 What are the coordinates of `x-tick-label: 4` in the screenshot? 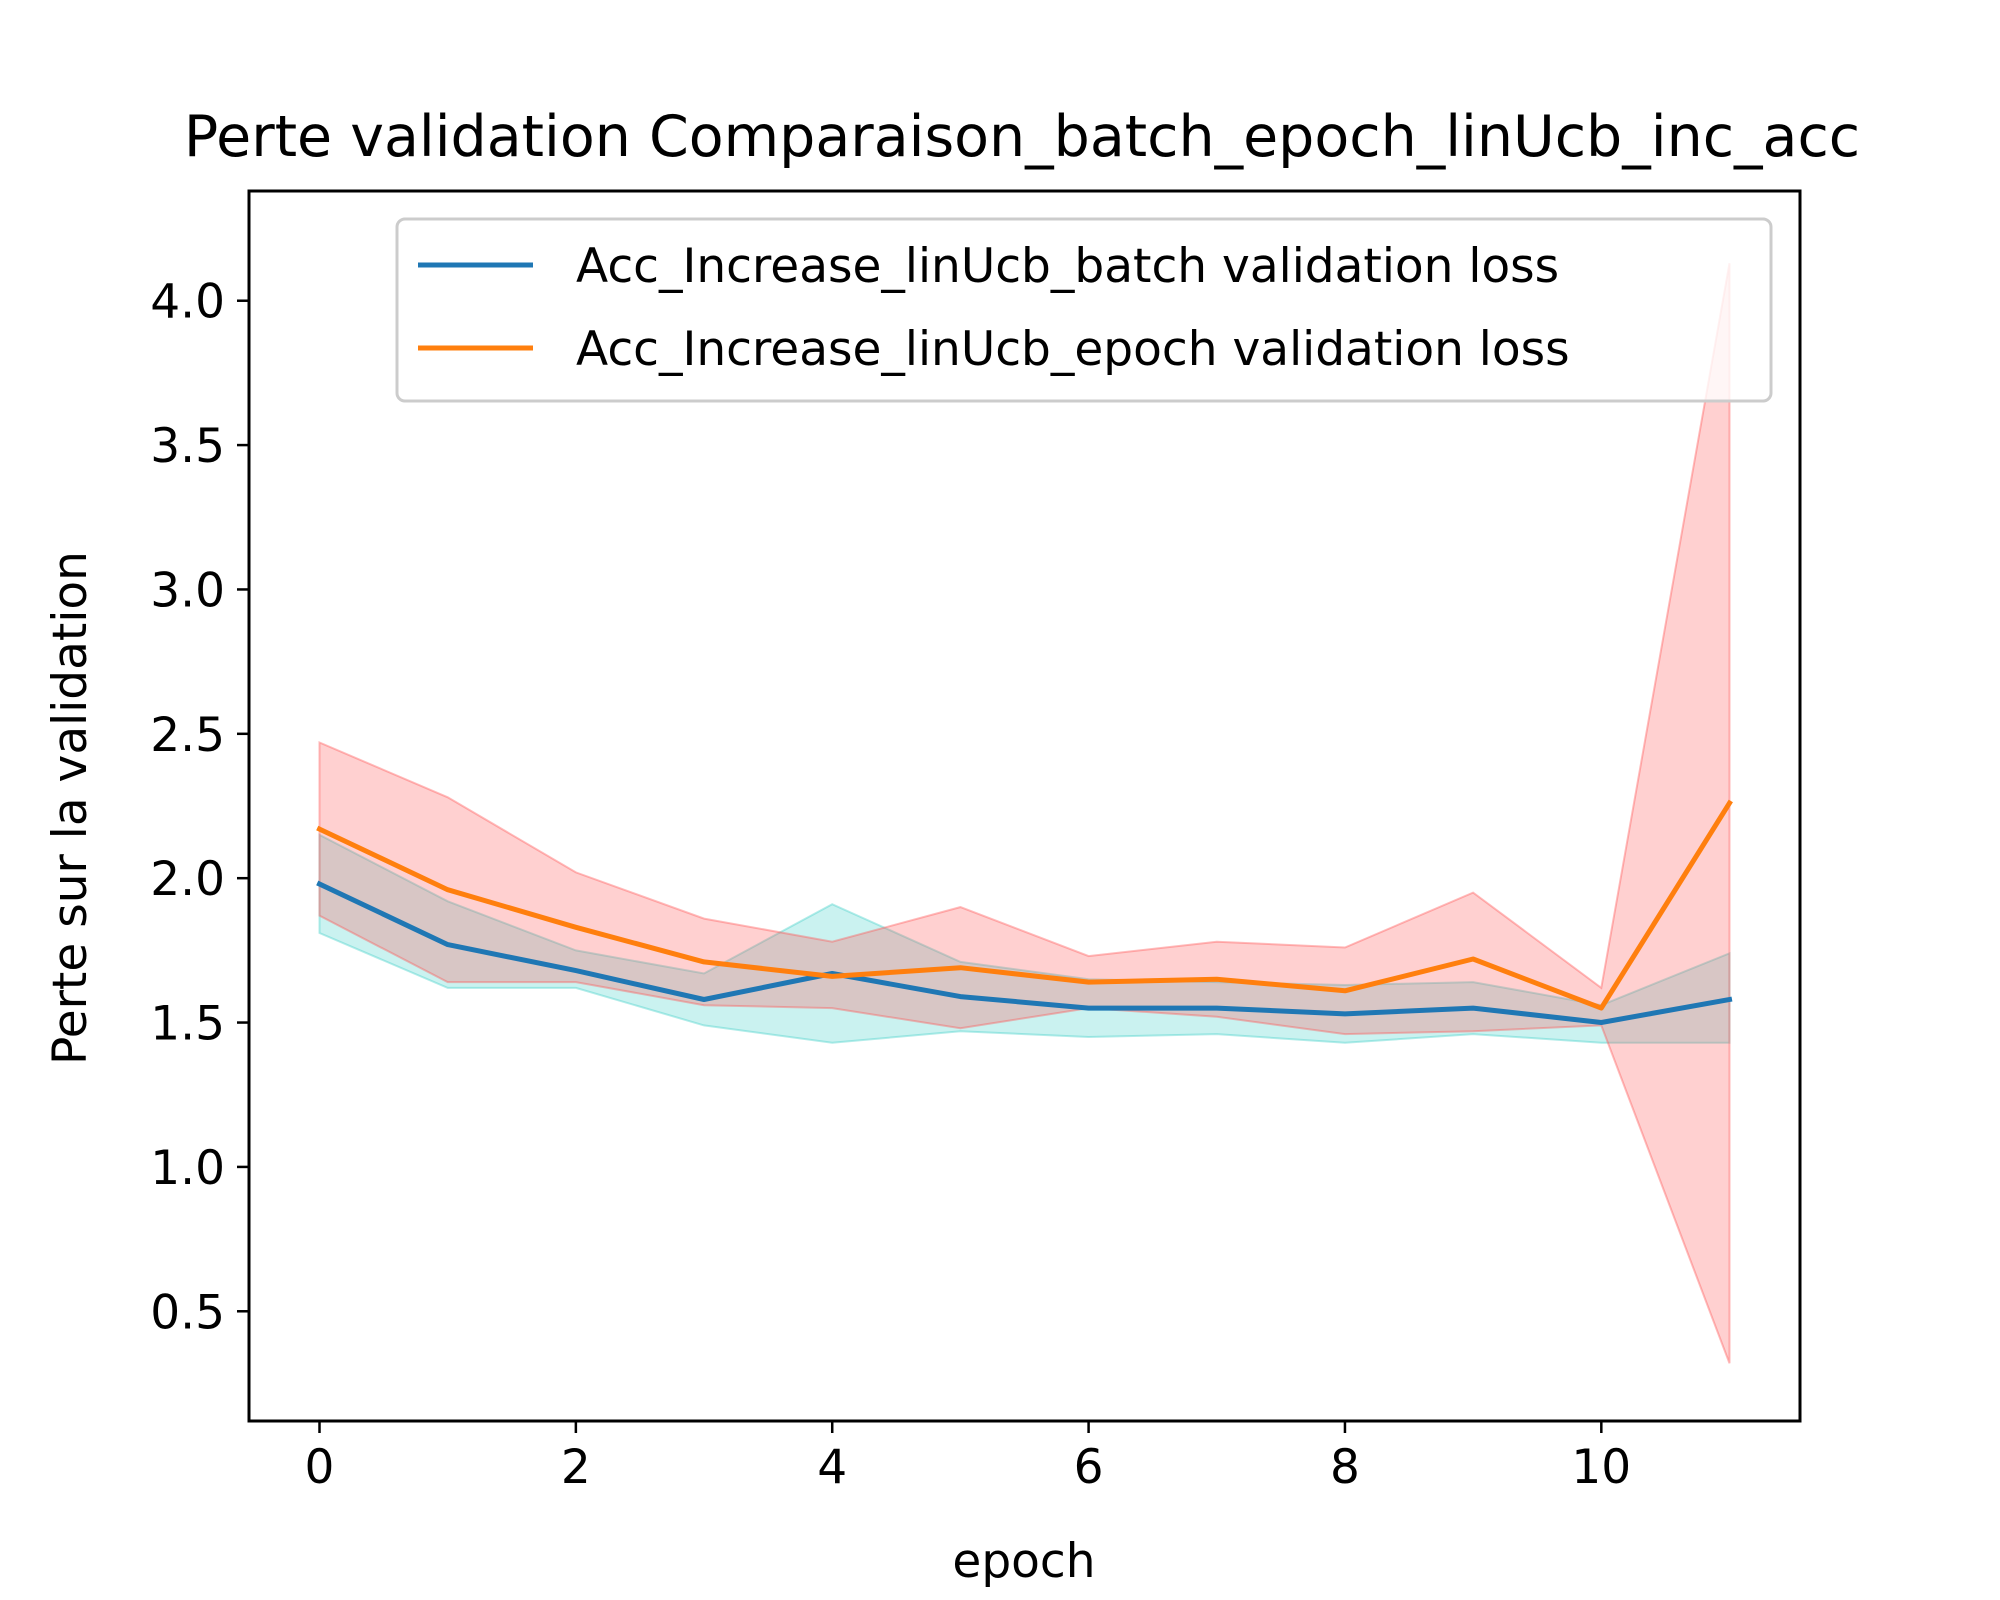 It's located at (832, 1467).